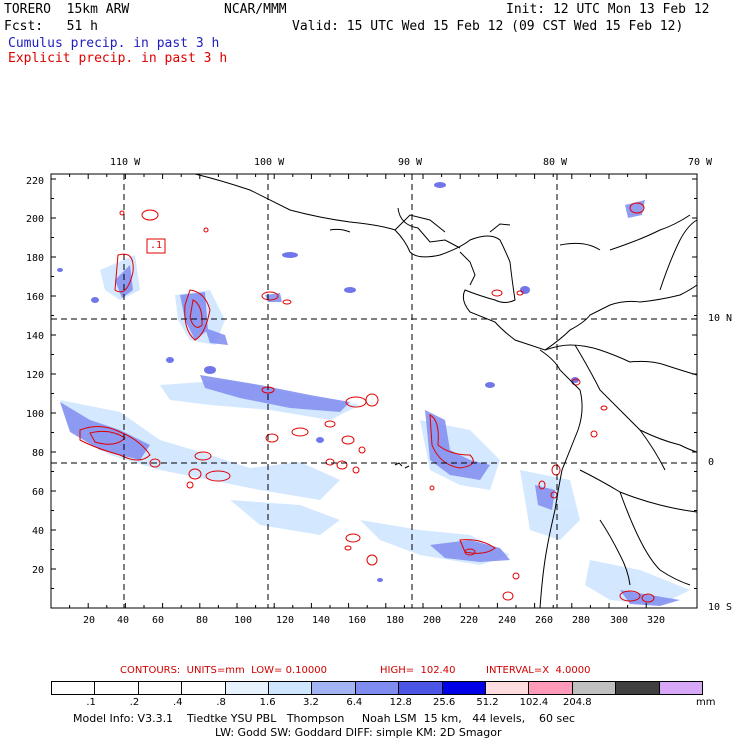 The height and width of the screenshot is (740, 740). Describe the element at coordinates (706, 702) in the screenshot. I see `colorbar-units: mm` at that location.